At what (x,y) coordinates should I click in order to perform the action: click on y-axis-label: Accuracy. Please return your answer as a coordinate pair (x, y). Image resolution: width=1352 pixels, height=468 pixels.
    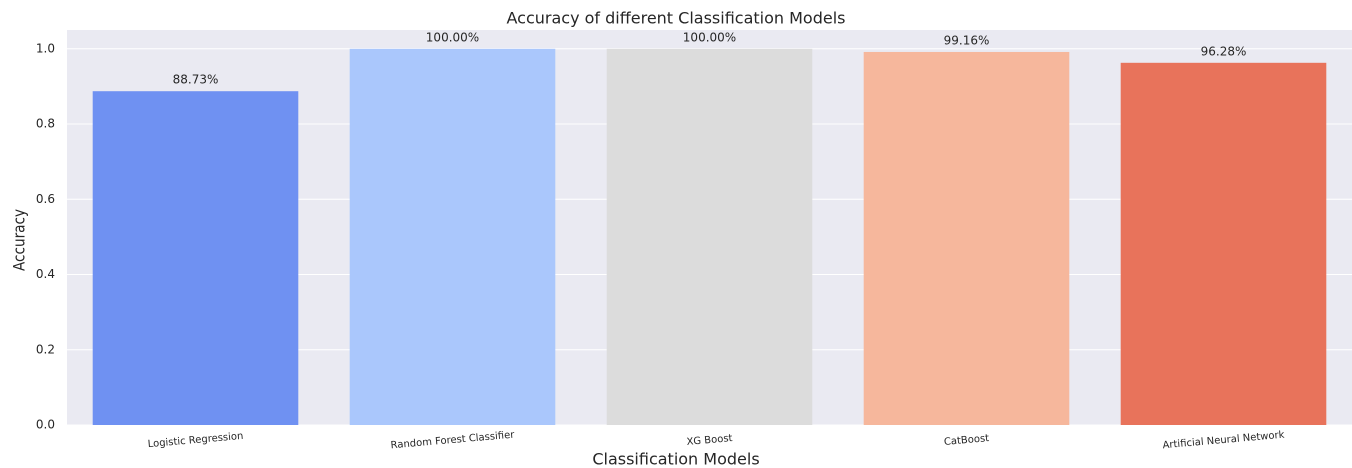
    Looking at the image, I should click on (19, 240).